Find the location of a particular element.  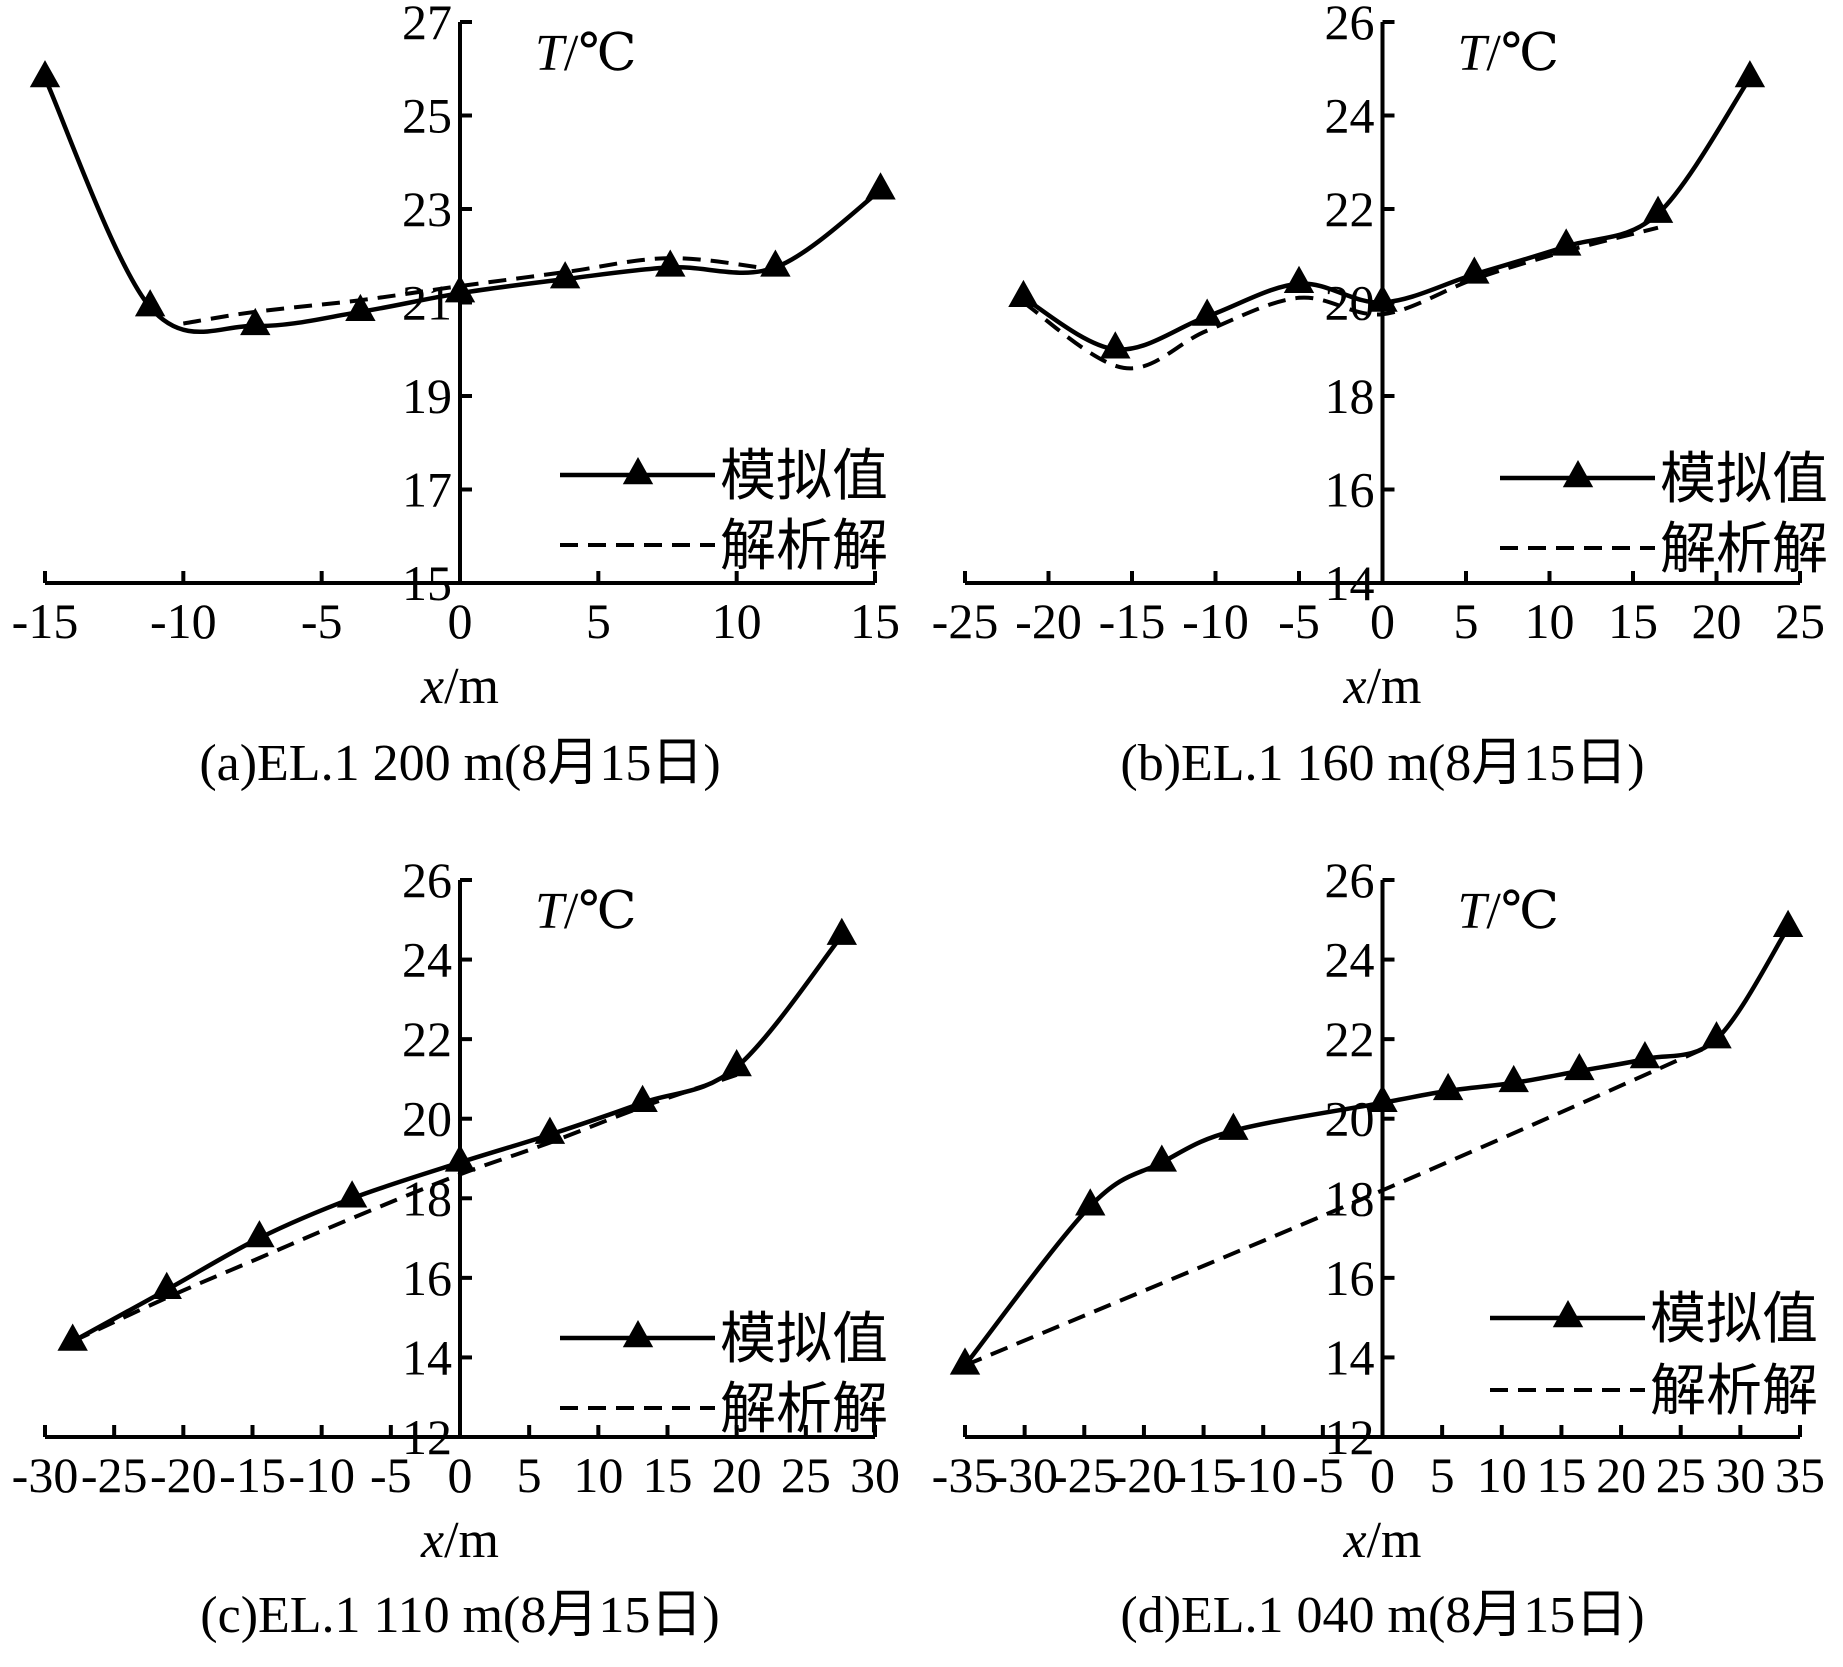

x-tick-label: -25 is located at coordinates (965, 621).